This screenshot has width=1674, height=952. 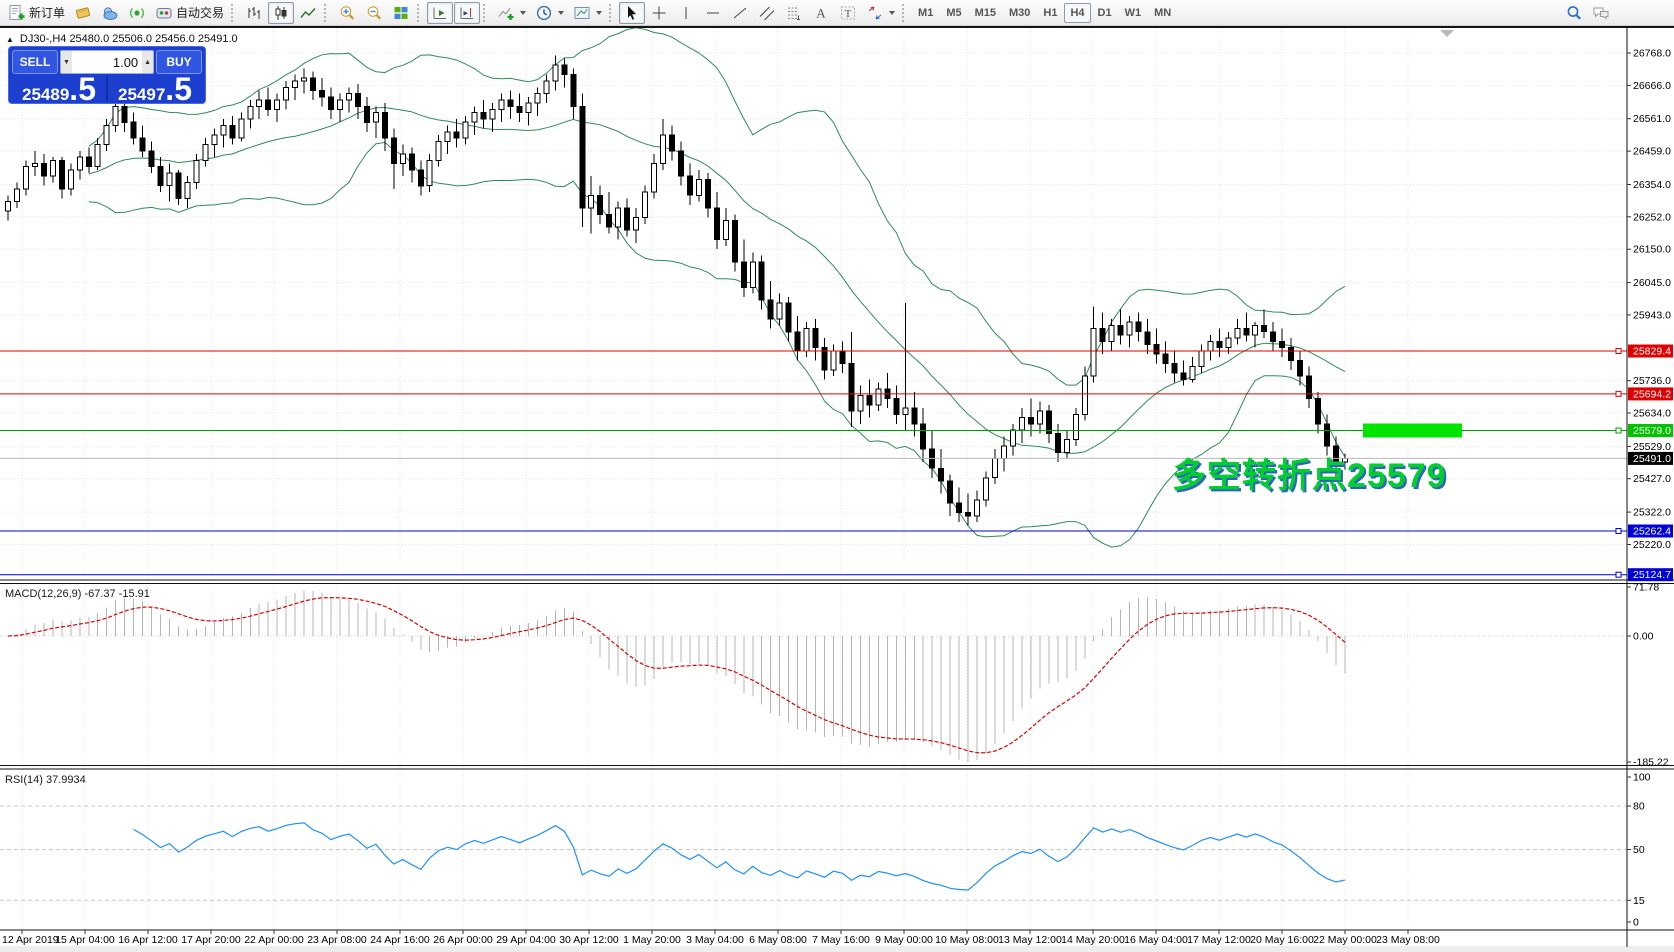 I want to click on macd-histogram, so click(x=677, y=676).